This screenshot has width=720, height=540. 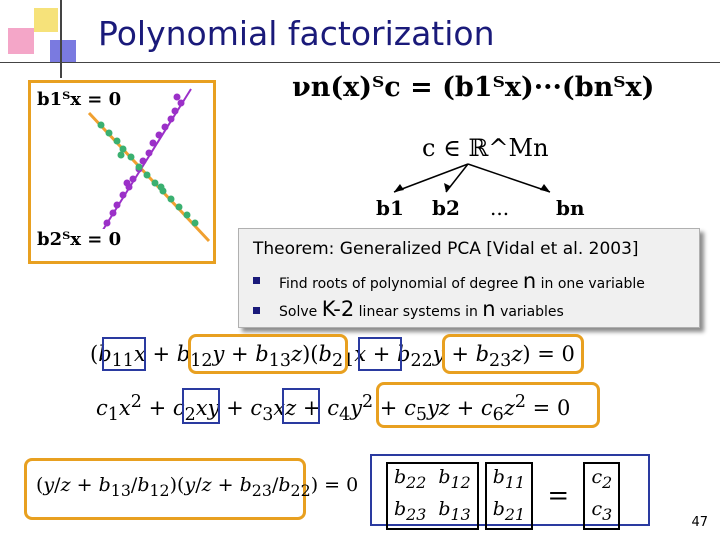 What do you see at coordinates (124, 354) in the screenshot?
I see `highlight-b11` at bounding box center [124, 354].